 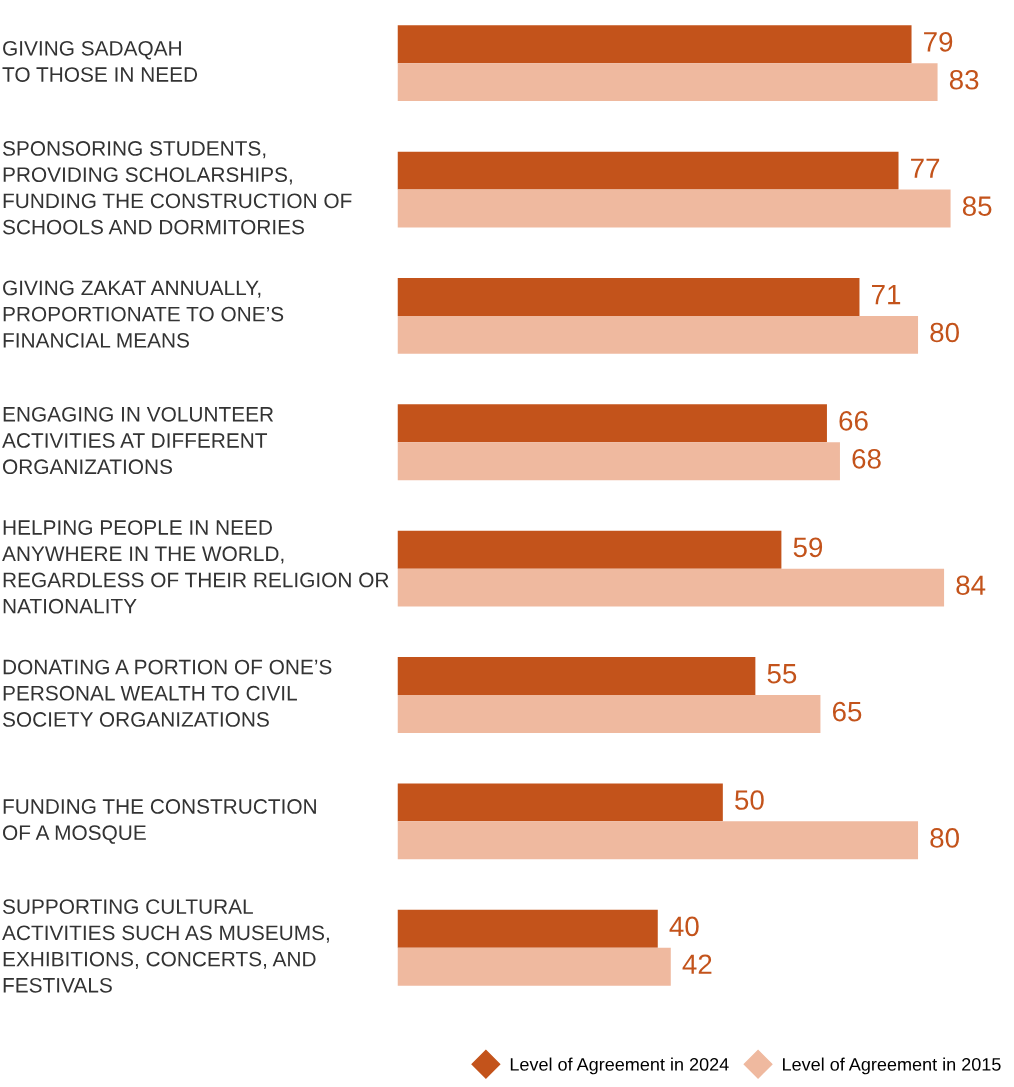 I want to click on data-label: 50, so click(x=749, y=800).